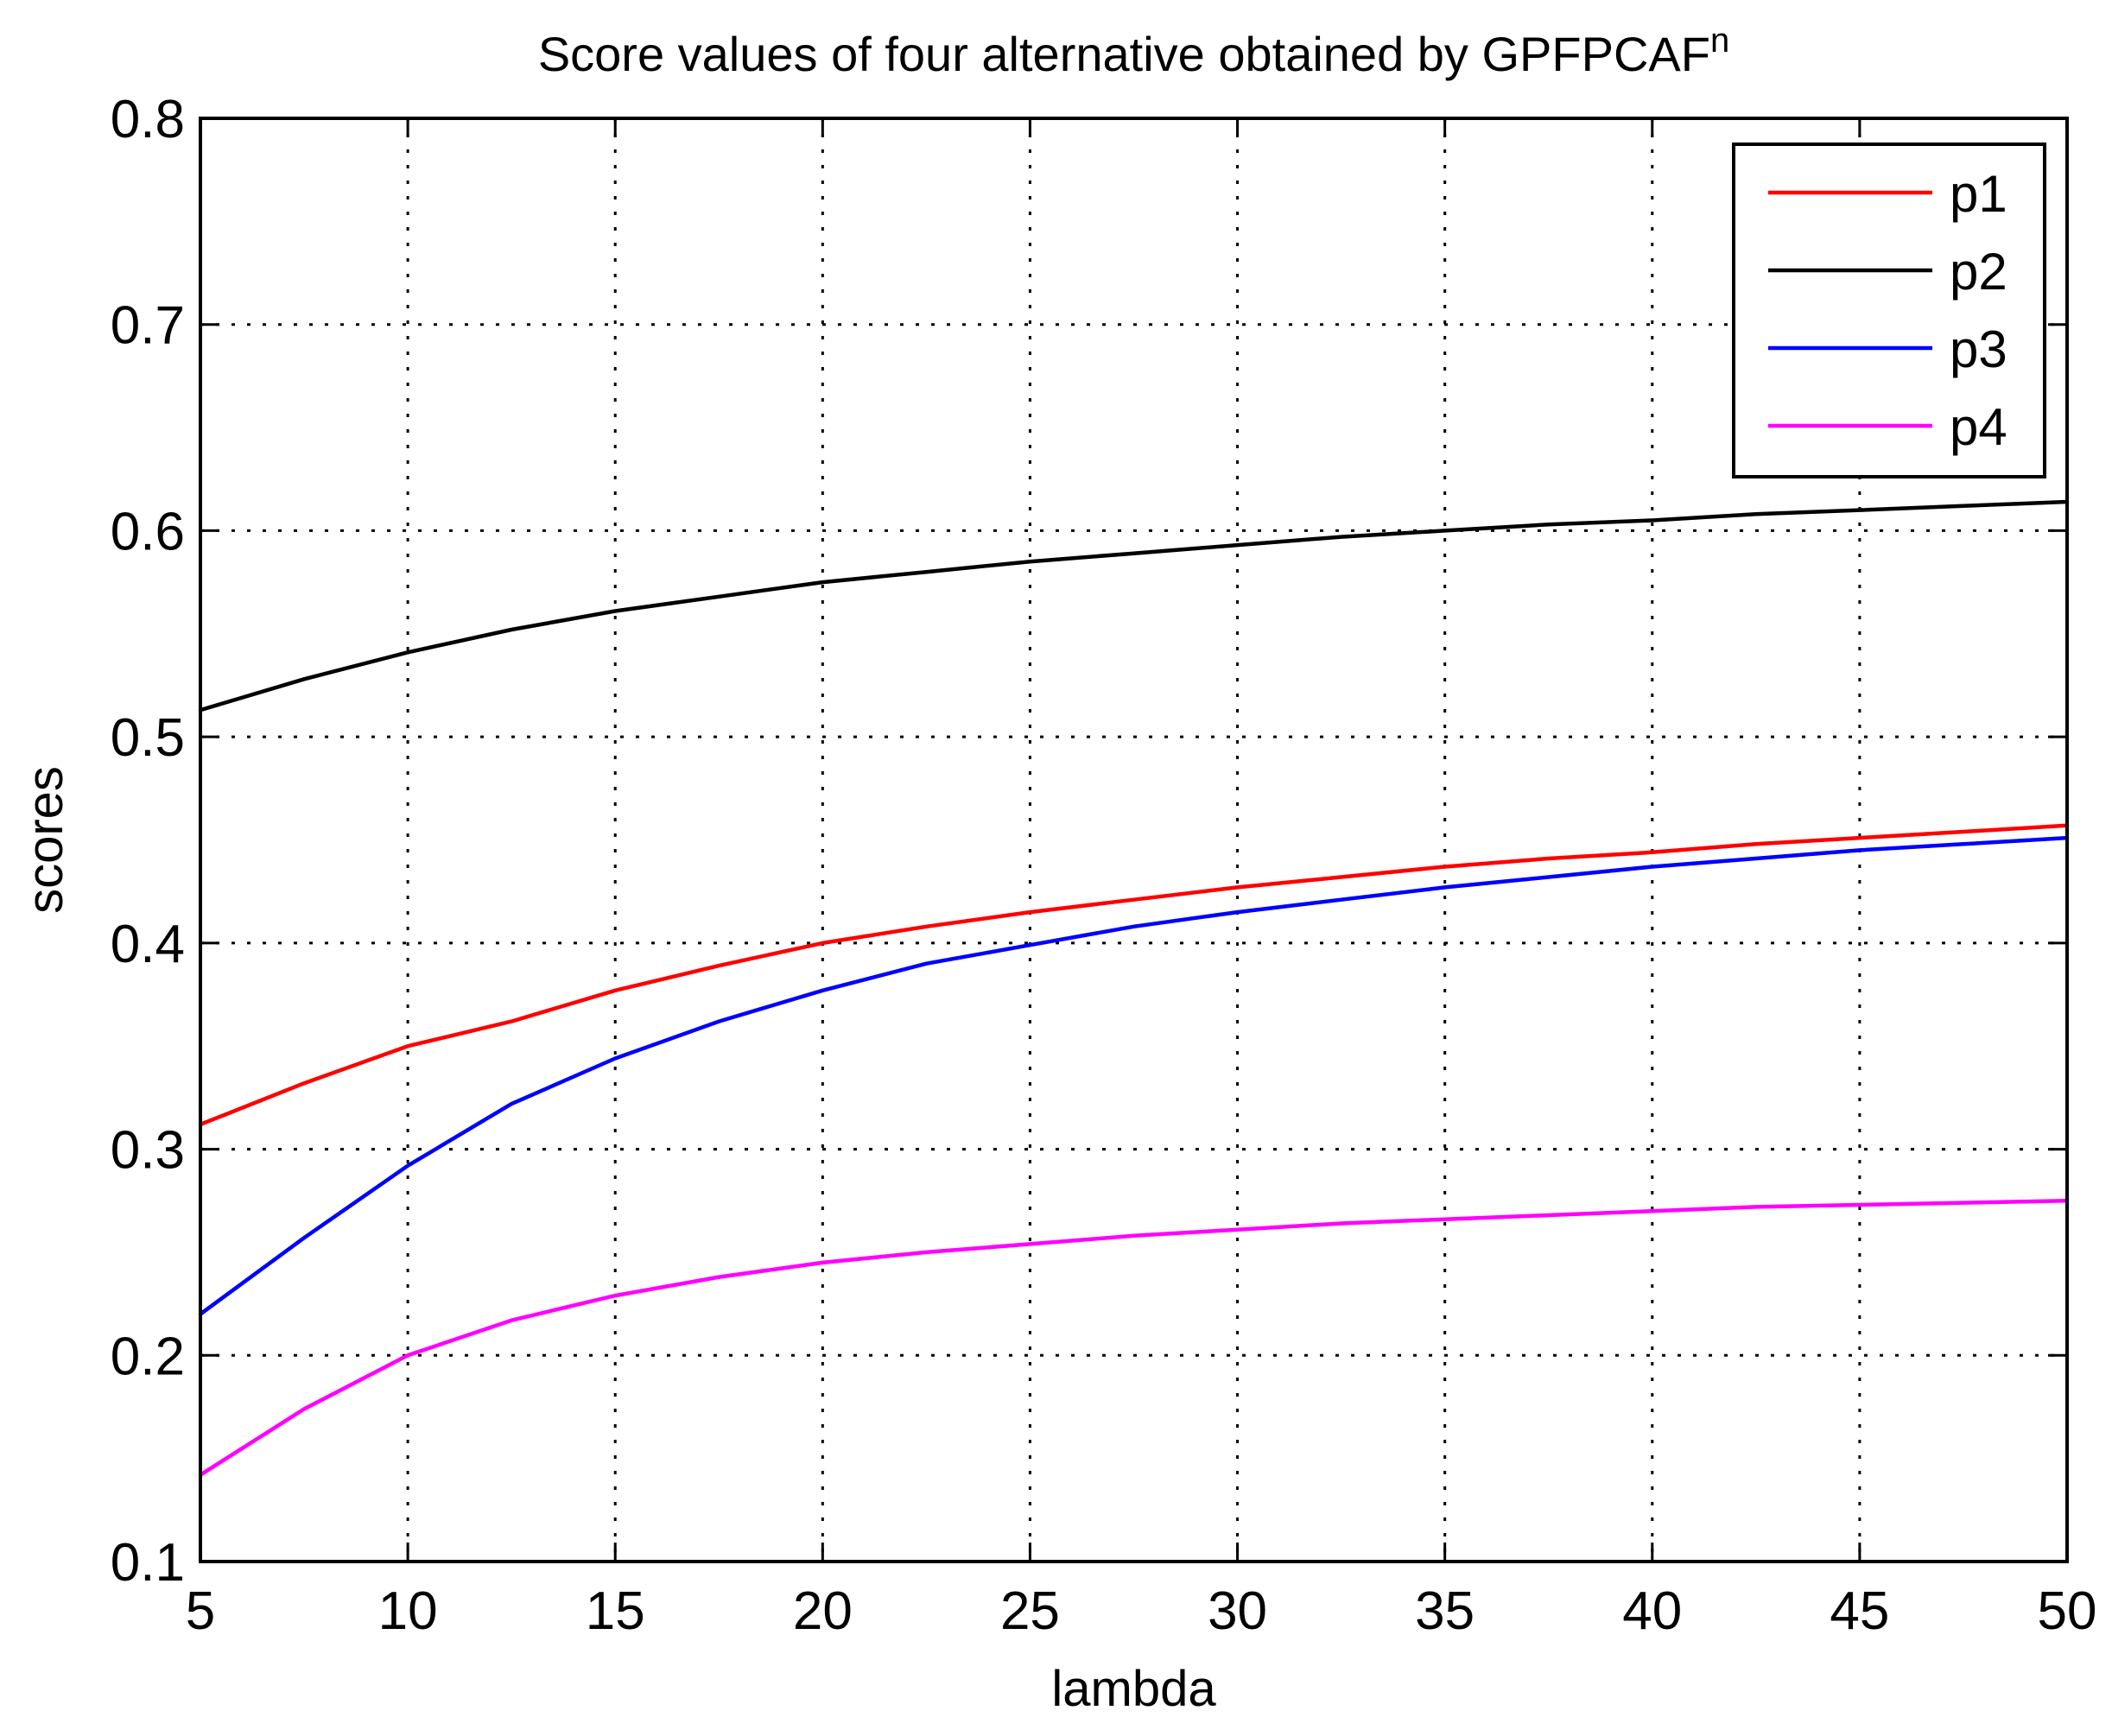 This screenshot has height=1736, width=2112. Describe the element at coordinates (1652, 1611) in the screenshot. I see `x-tick-label: 40` at that location.